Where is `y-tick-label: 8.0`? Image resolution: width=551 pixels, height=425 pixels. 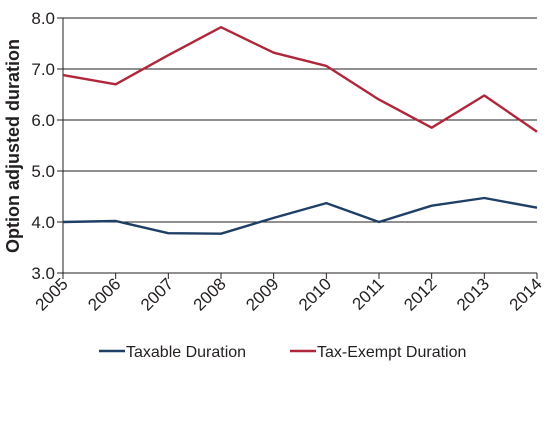 y-tick-label: 8.0 is located at coordinates (43, 18).